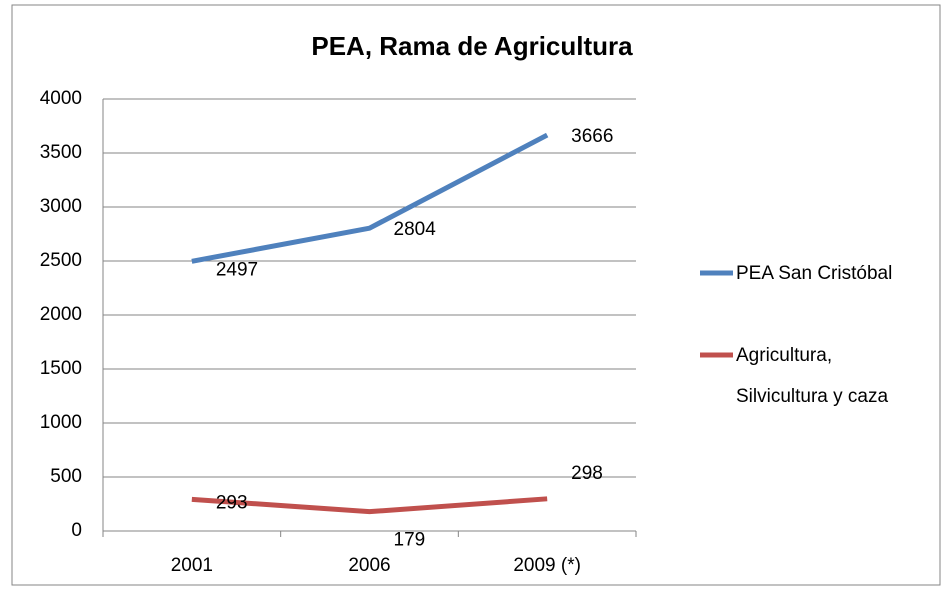 The image size is (946, 591). Describe the element at coordinates (592, 136) in the screenshot. I see `data-label: 3666` at that location.